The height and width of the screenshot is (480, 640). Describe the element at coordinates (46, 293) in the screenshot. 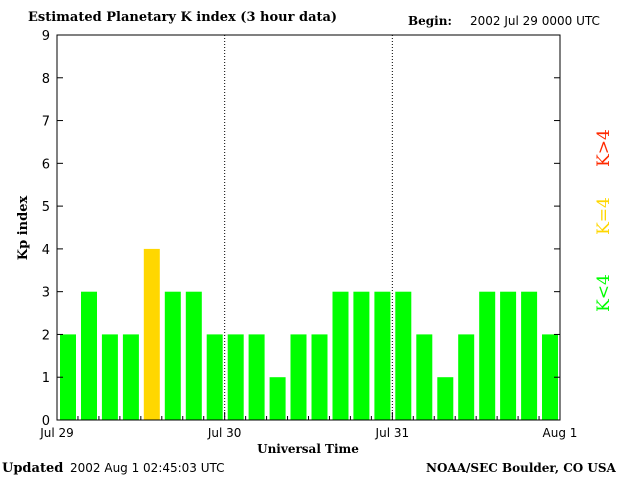

I see `y-tick-label: 3` at that location.